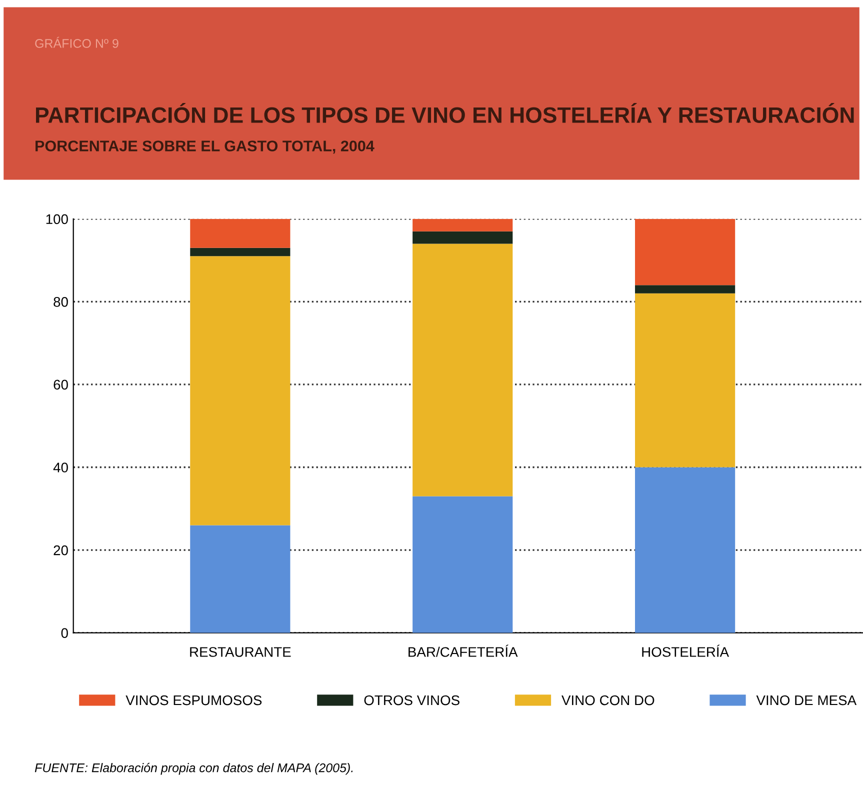  What do you see at coordinates (57, 219) in the screenshot?
I see `y-tick-label: 100` at bounding box center [57, 219].